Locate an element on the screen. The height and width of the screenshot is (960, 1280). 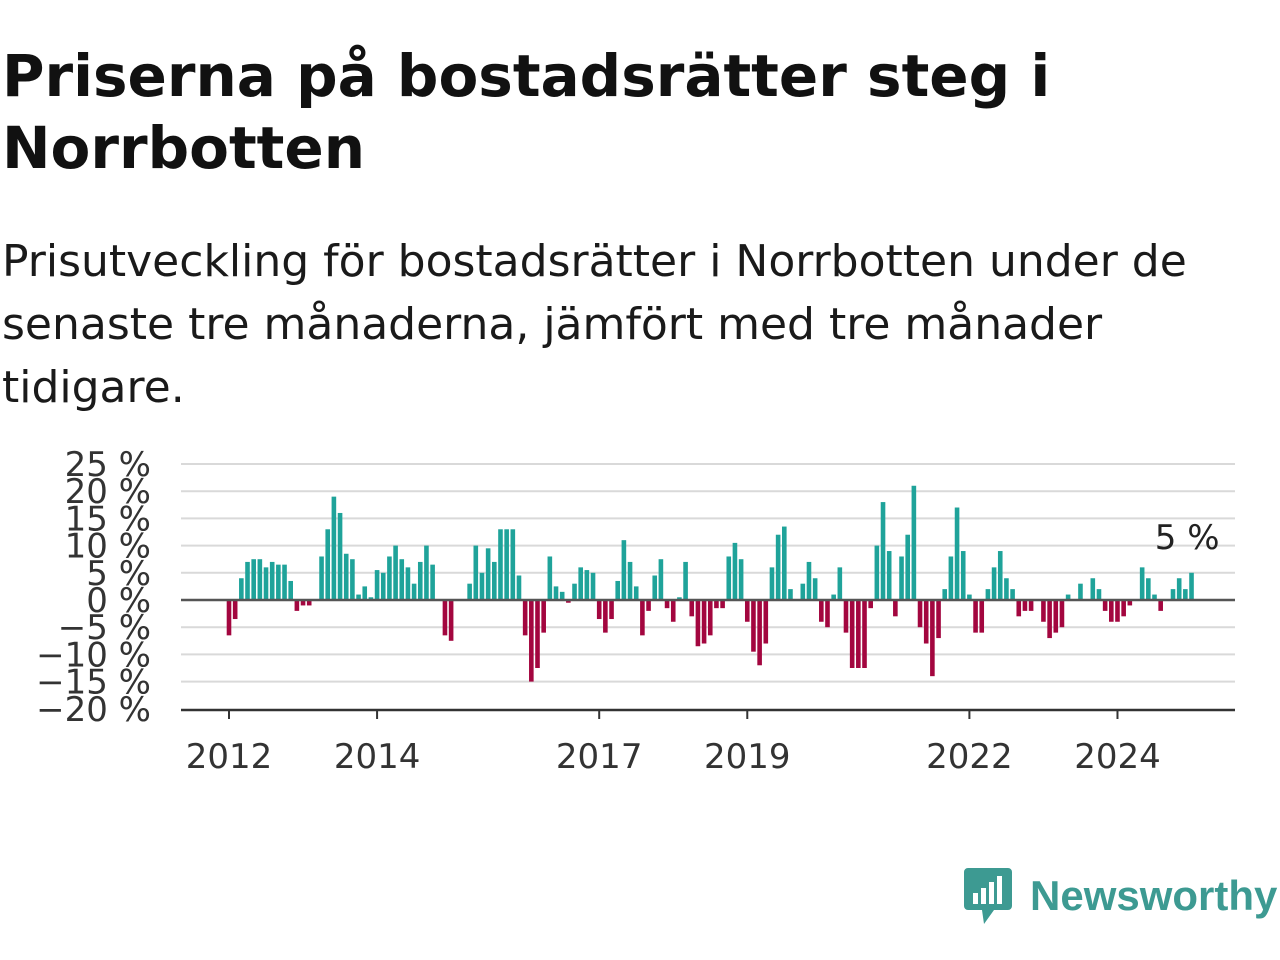
last-value-label: 5 % is located at coordinates (1187, 538).